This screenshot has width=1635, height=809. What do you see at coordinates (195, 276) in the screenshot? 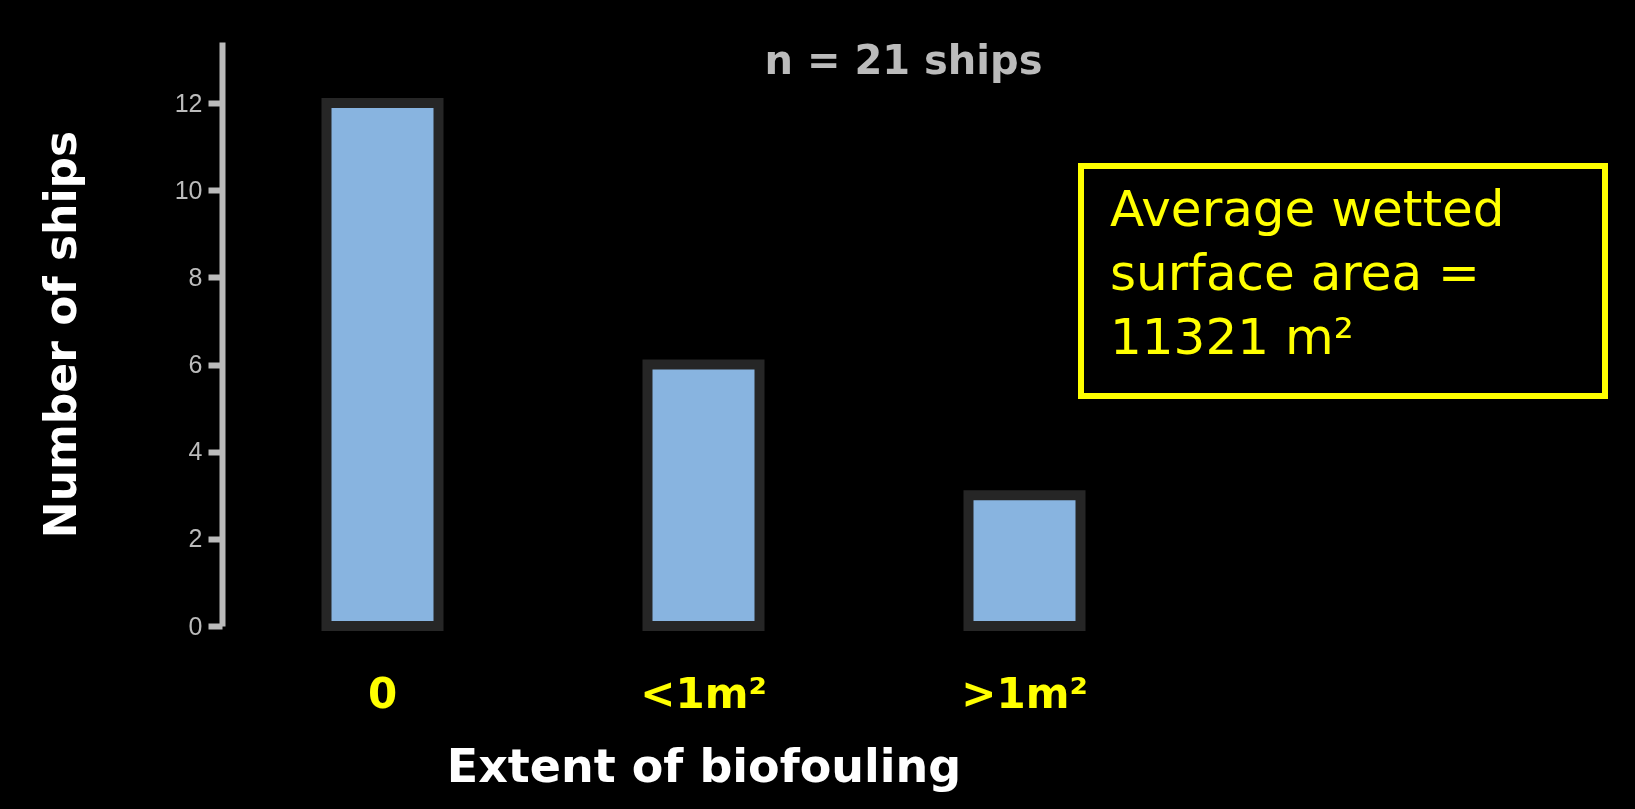
I see `y-tick-label: 8` at bounding box center [195, 276].